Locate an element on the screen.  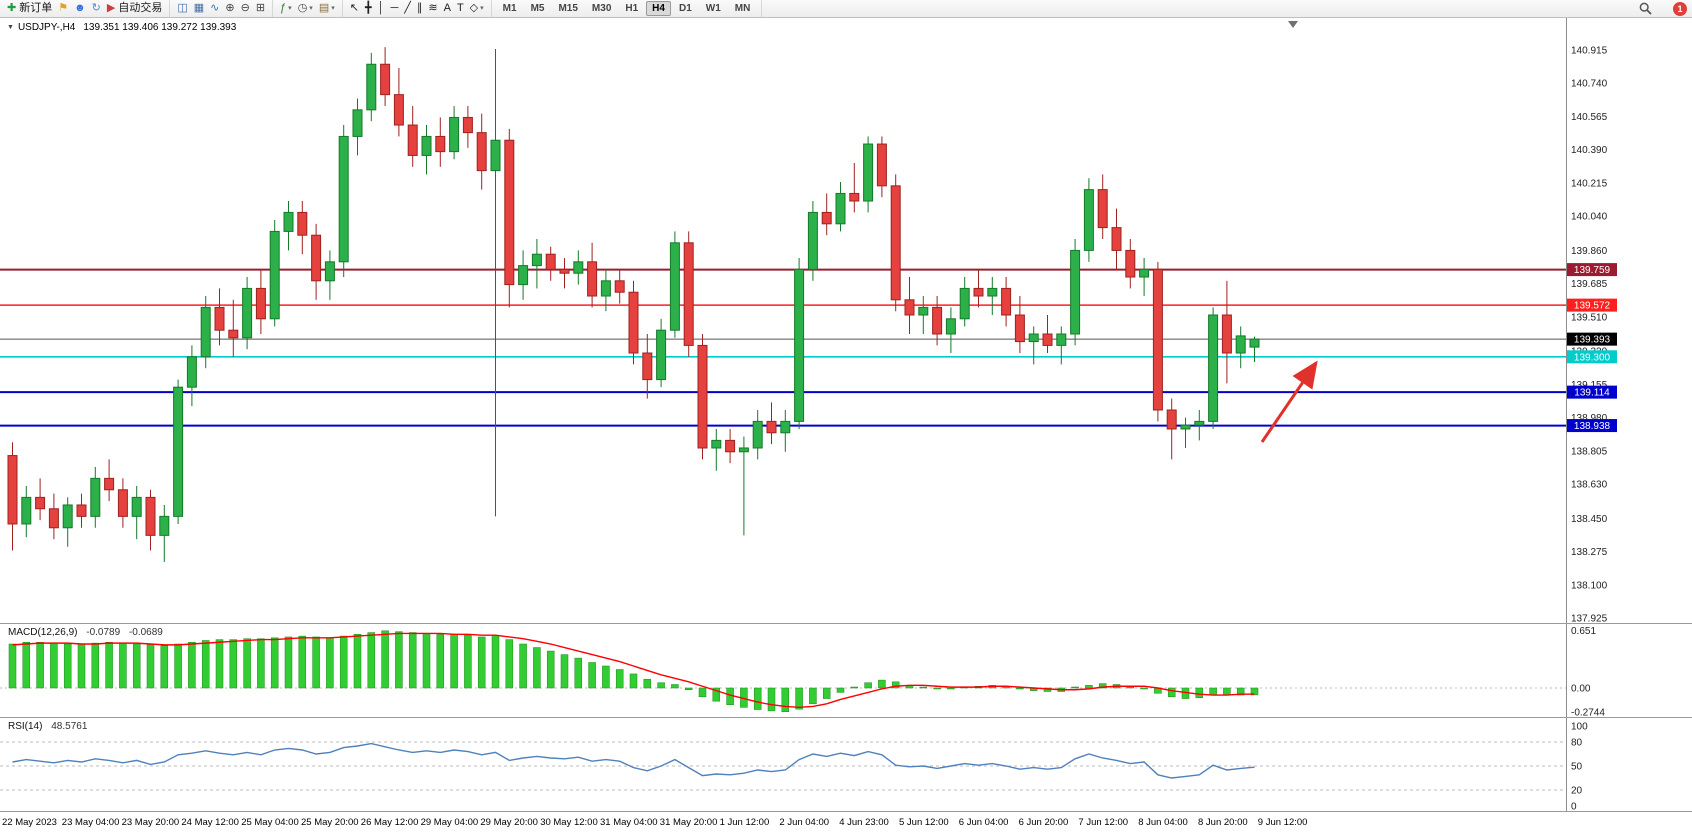
trendline-icon: ╱ is located at coordinates (407, 8).